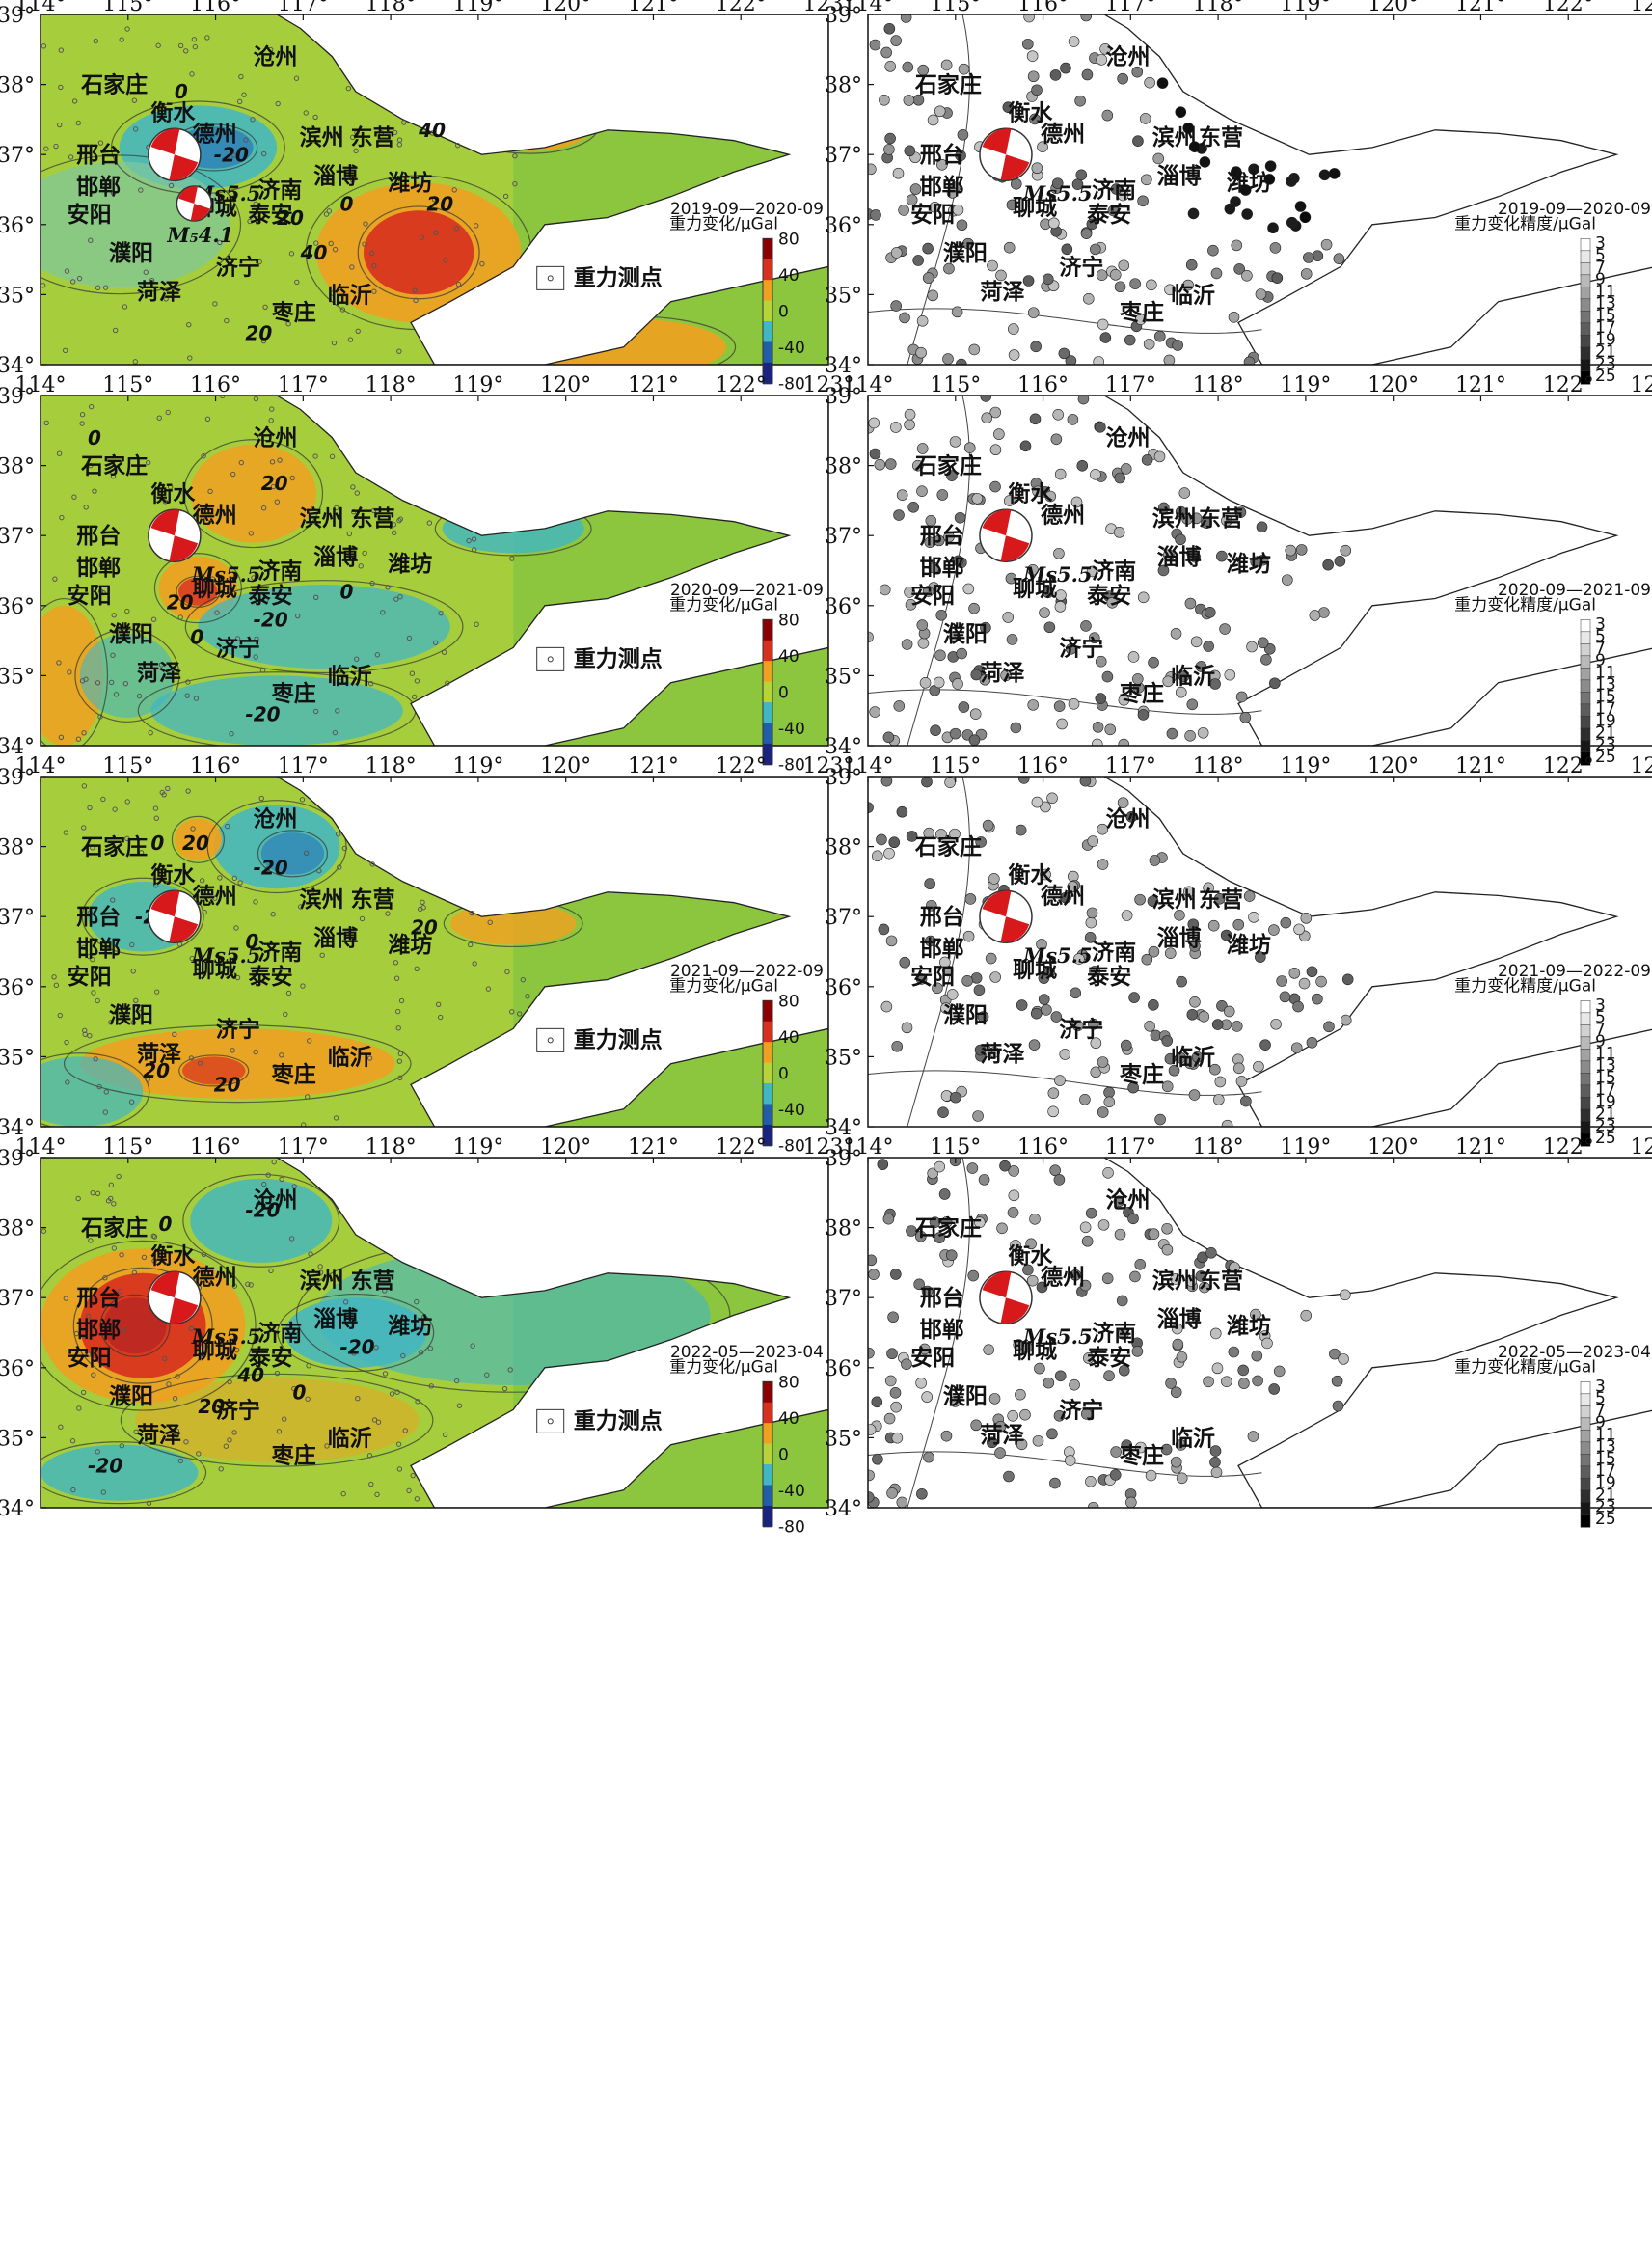  I want to click on colorbar-label: 9, so click(1600, 1423).